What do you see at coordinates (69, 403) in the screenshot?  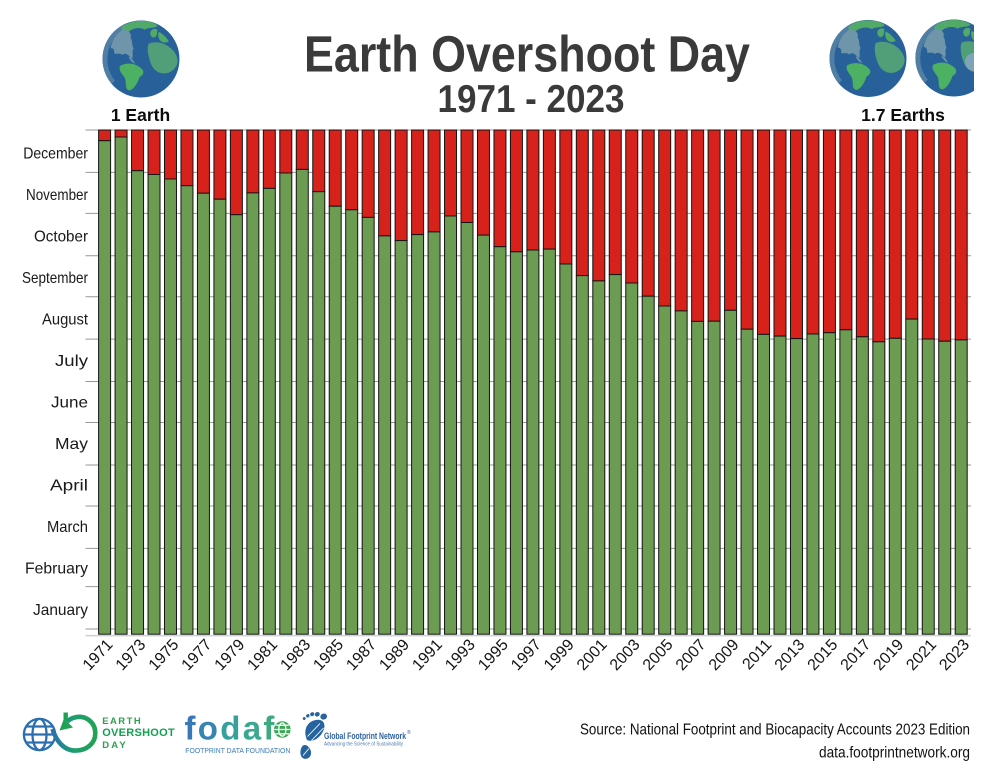 I see `svg-text: June` at bounding box center [69, 403].